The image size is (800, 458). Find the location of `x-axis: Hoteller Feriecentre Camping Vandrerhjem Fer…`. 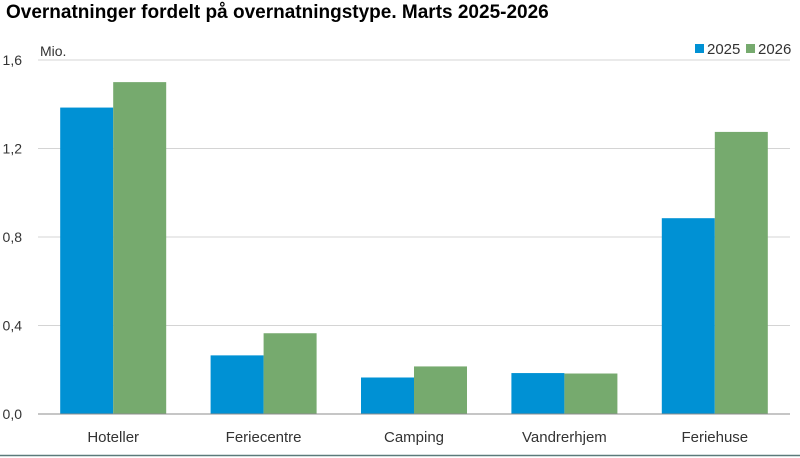

x-axis: Hoteller Feriecentre Camping Vandrerhjem Fer… is located at coordinates (414, 429).